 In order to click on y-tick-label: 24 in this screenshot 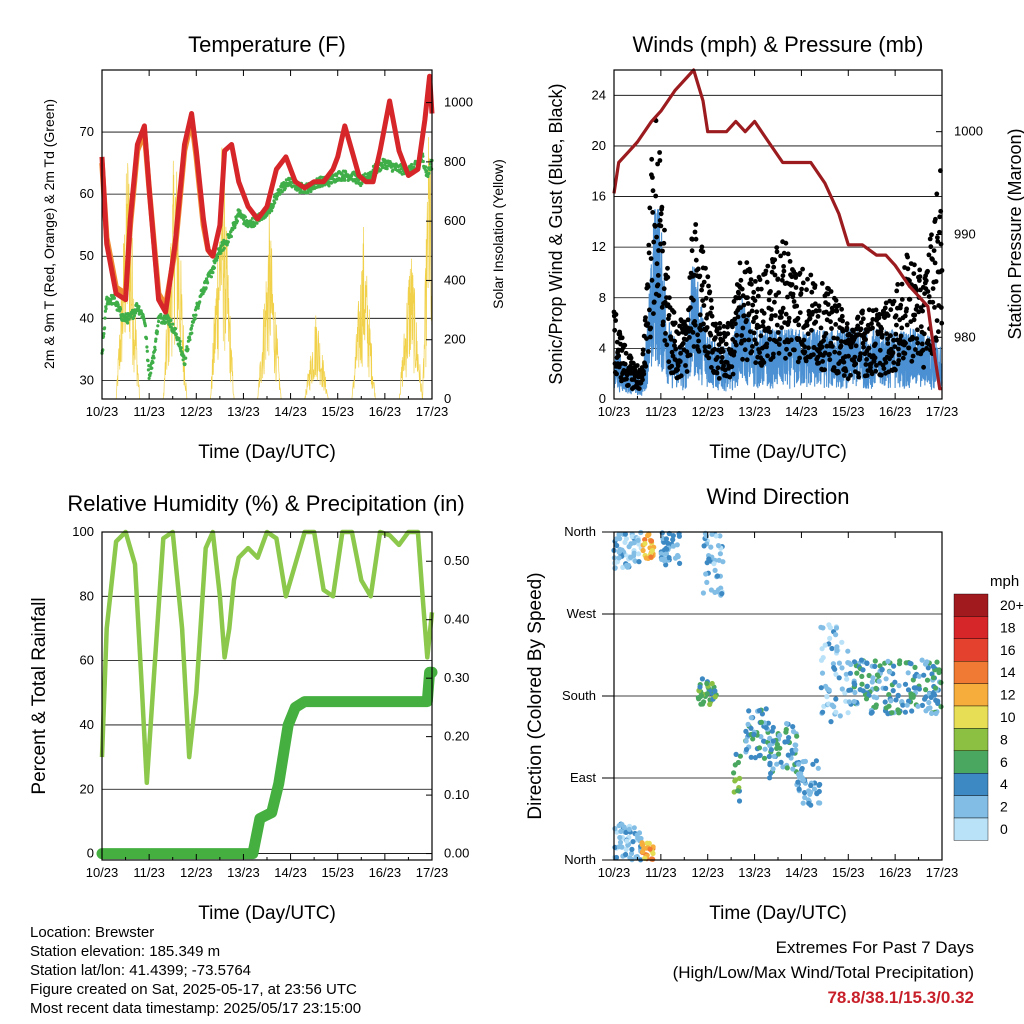, I will do `click(599, 94)`.